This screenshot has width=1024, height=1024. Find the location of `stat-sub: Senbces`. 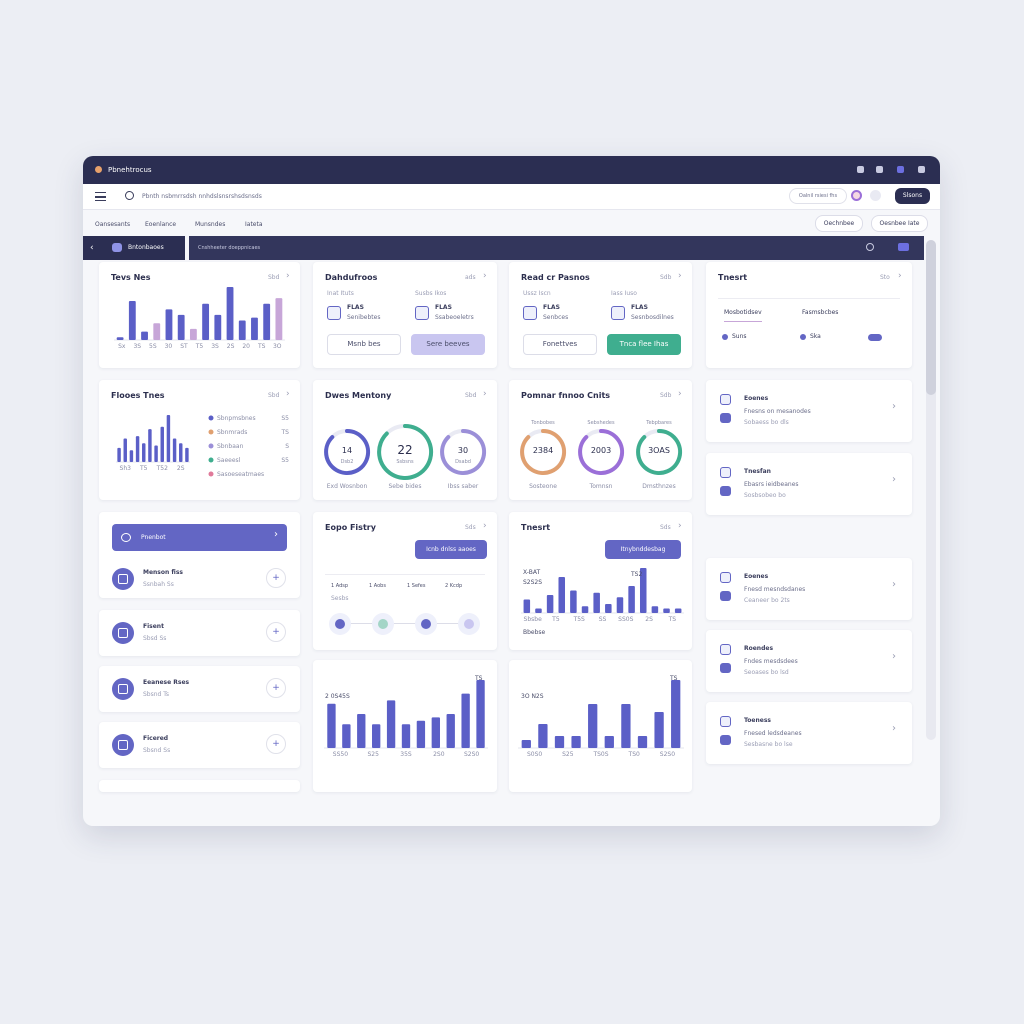

stat-sub: Senbces is located at coordinates (556, 317).